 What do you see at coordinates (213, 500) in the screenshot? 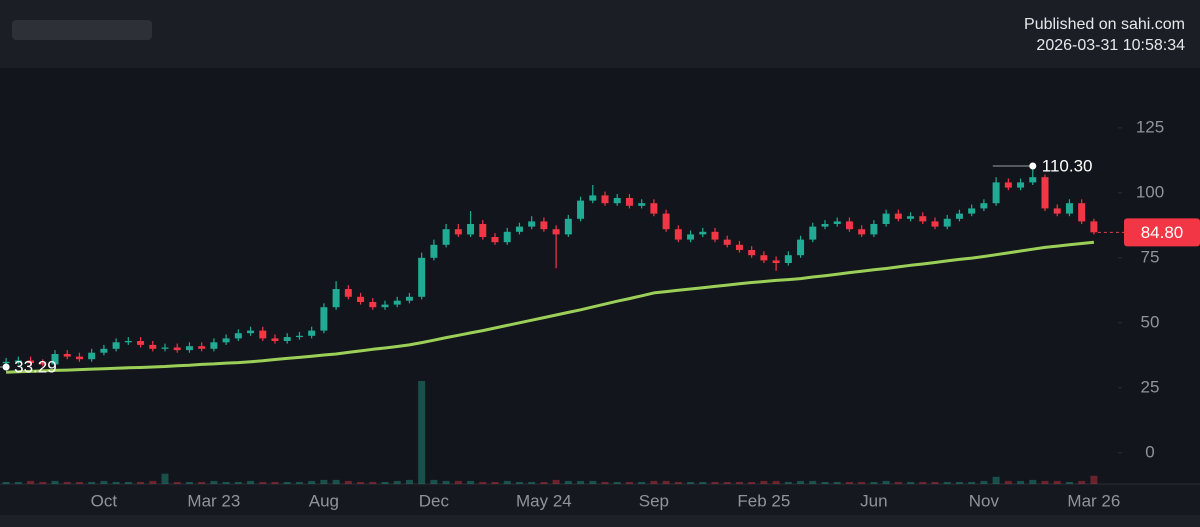
I see `x-tick-label: Mar 23` at bounding box center [213, 500].